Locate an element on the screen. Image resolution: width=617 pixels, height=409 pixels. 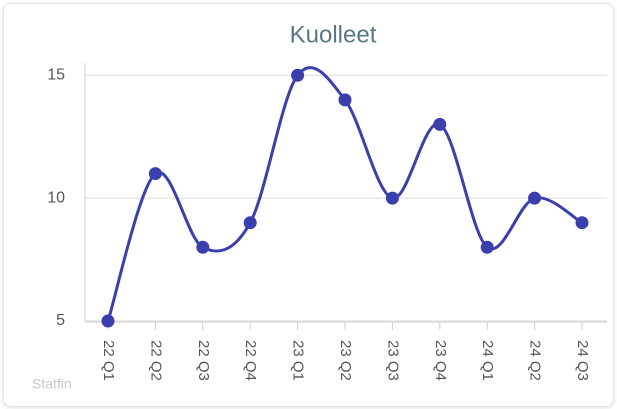
y-tick-label: 15 is located at coordinates (56, 75).